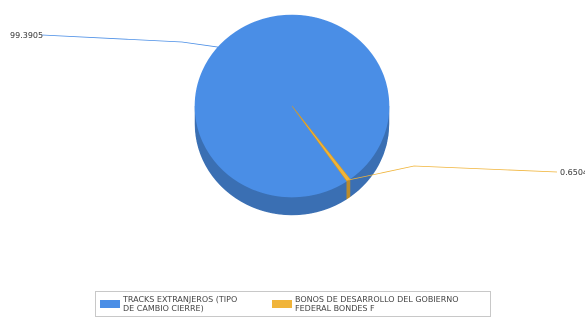 This screenshot has width=585, height=320. What do you see at coordinates (282, 304) in the screenshot?
I see `legend-swatch-bondes` at bounding box center [282, 304].